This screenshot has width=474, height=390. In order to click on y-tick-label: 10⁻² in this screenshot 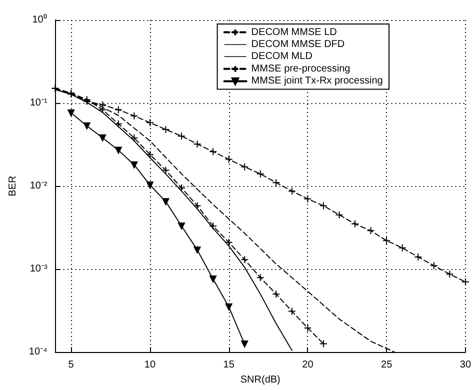, I will do `click(39, 186)`.